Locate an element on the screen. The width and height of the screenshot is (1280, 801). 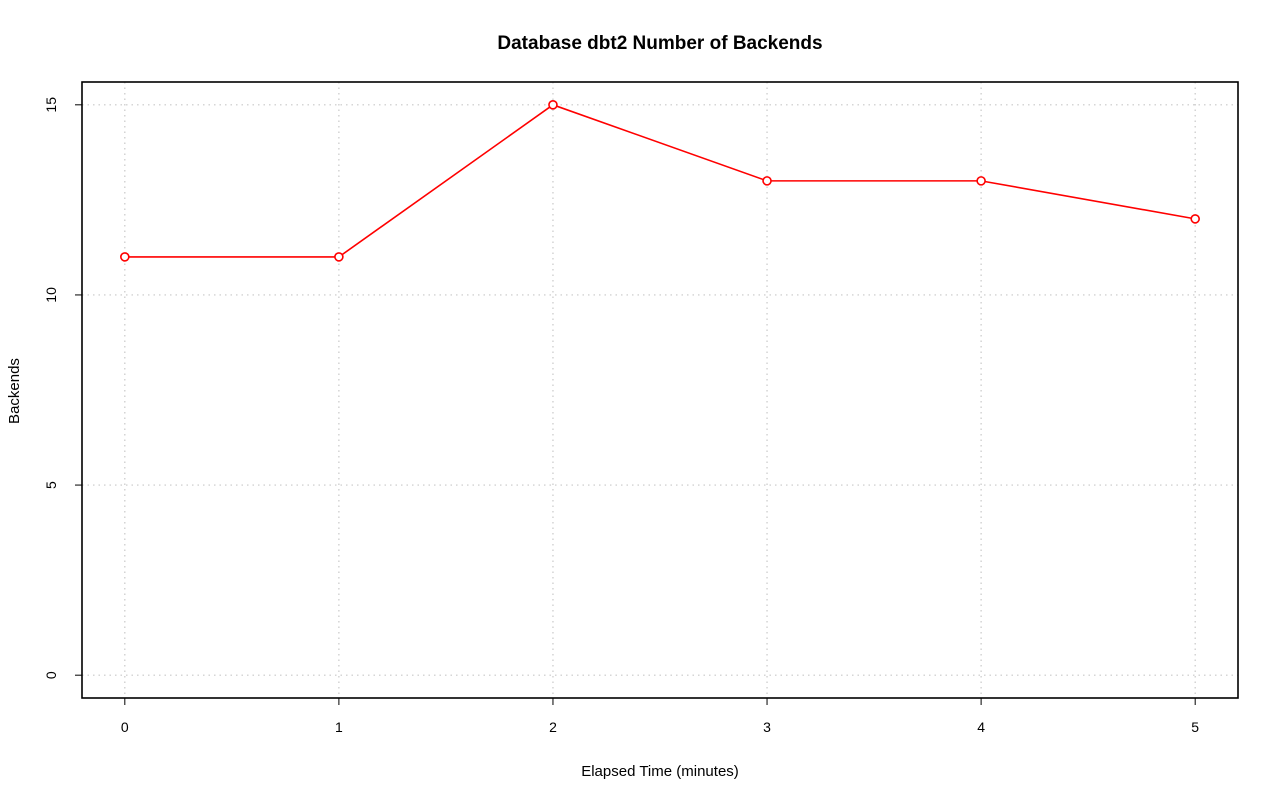
x-axis: 0 1 2 3 4 5 is located at coordinates (660, 716).